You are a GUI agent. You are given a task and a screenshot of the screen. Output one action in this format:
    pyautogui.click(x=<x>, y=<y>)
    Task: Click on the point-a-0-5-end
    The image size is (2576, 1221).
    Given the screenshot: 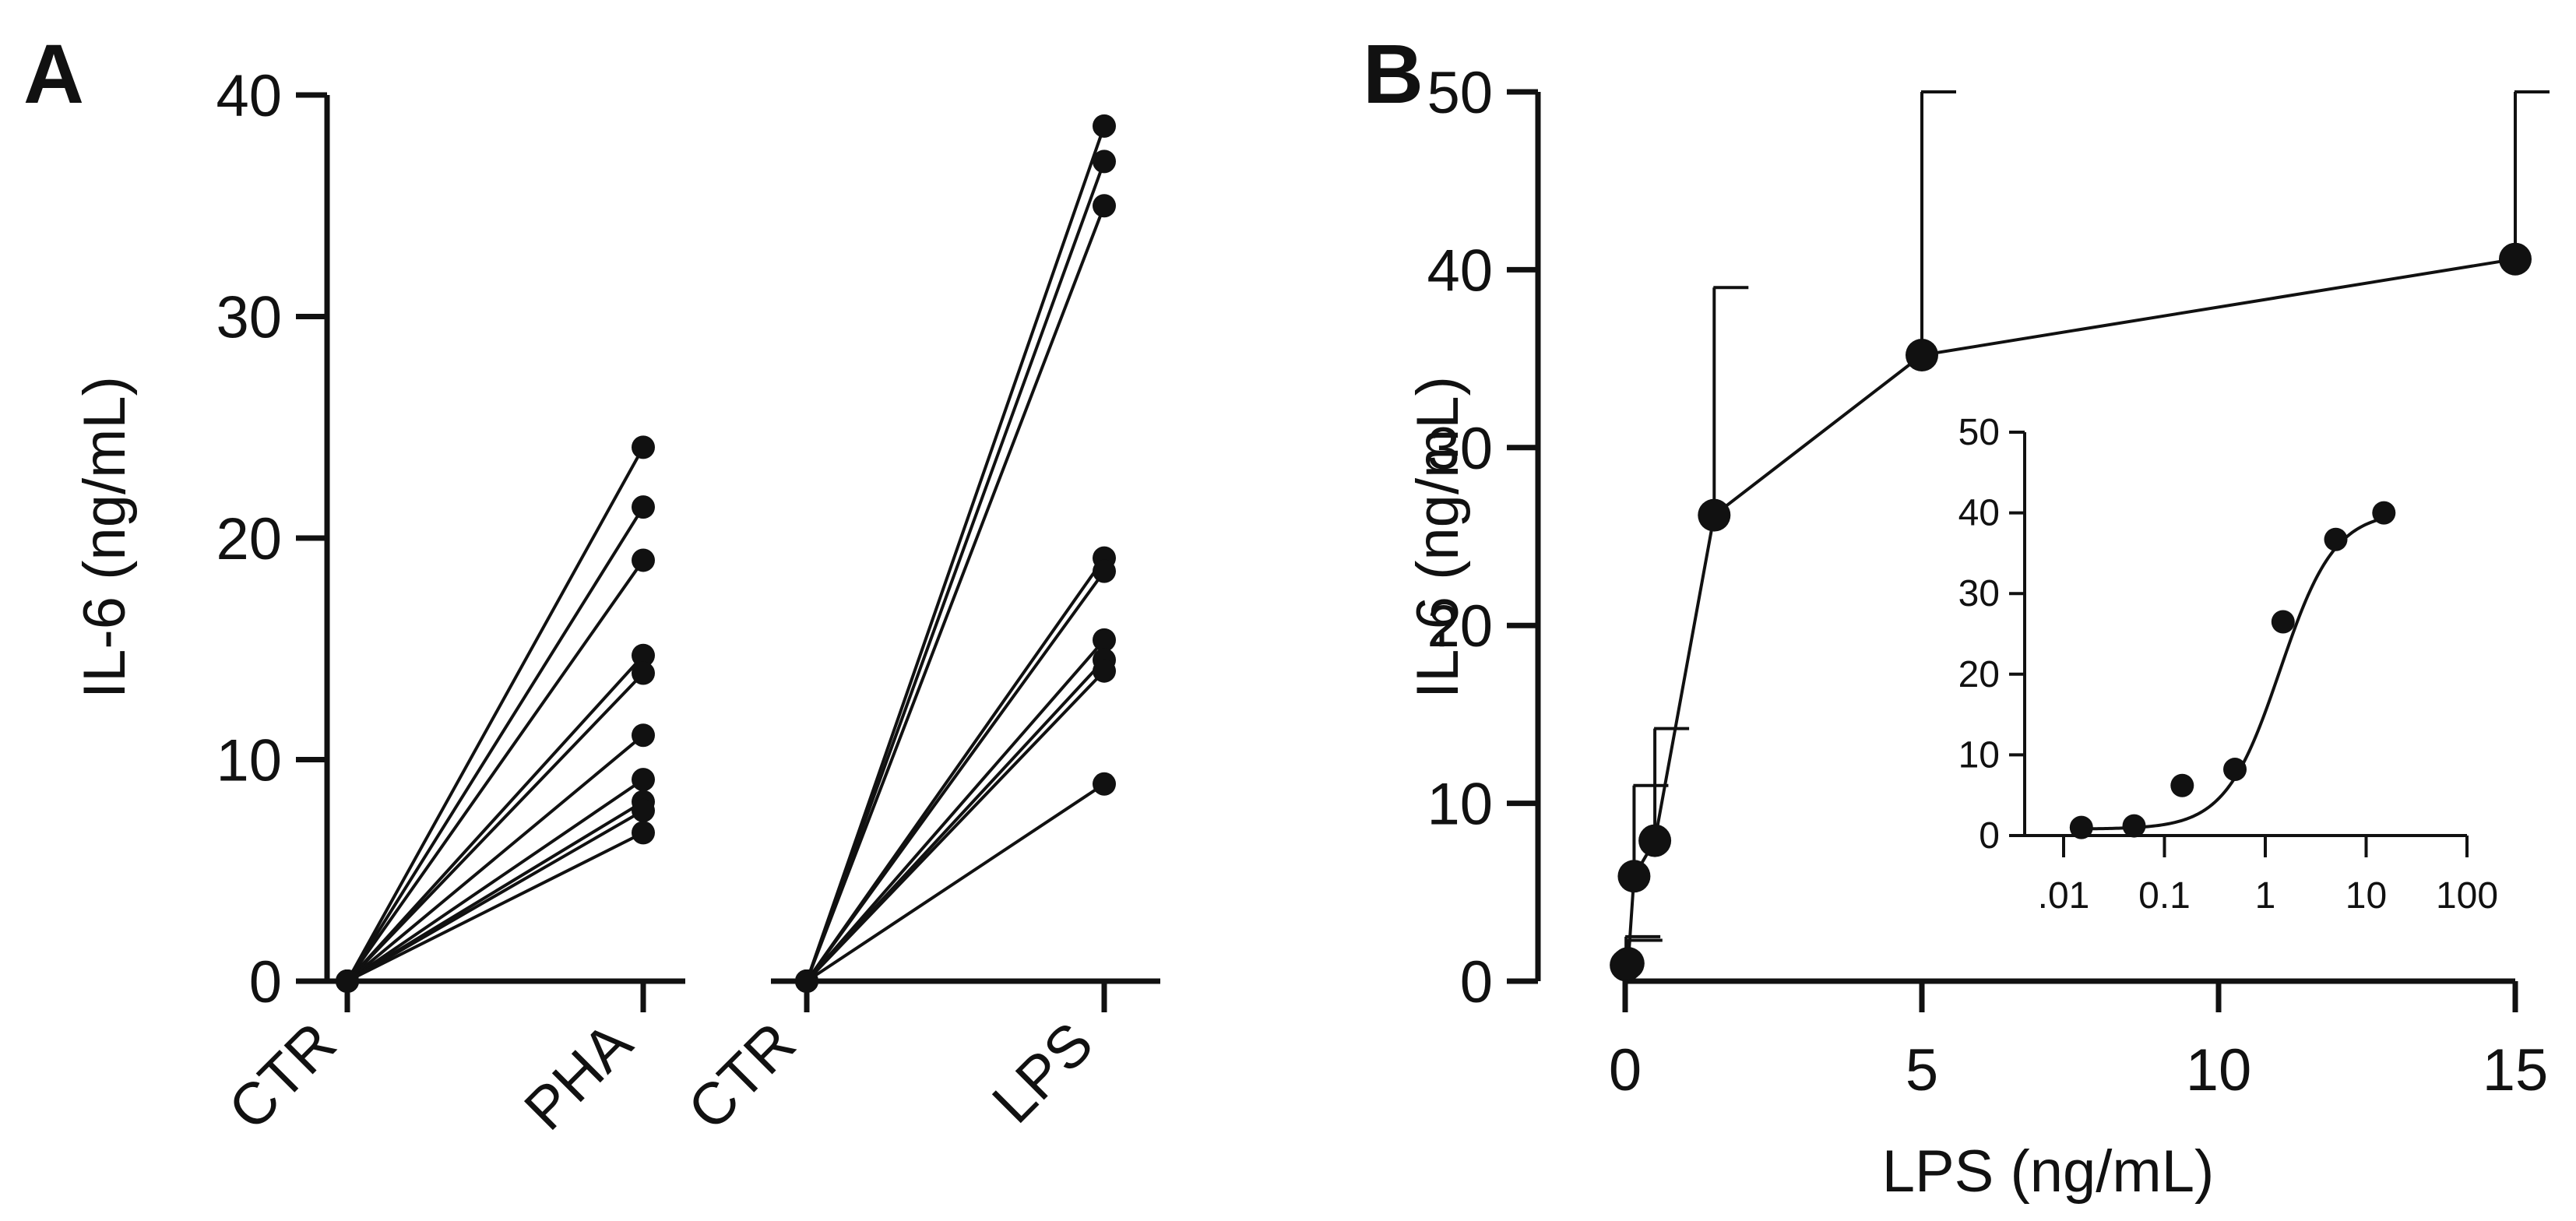 What is the action you would take?
    pyautogui.click(x=643, y=735)
    